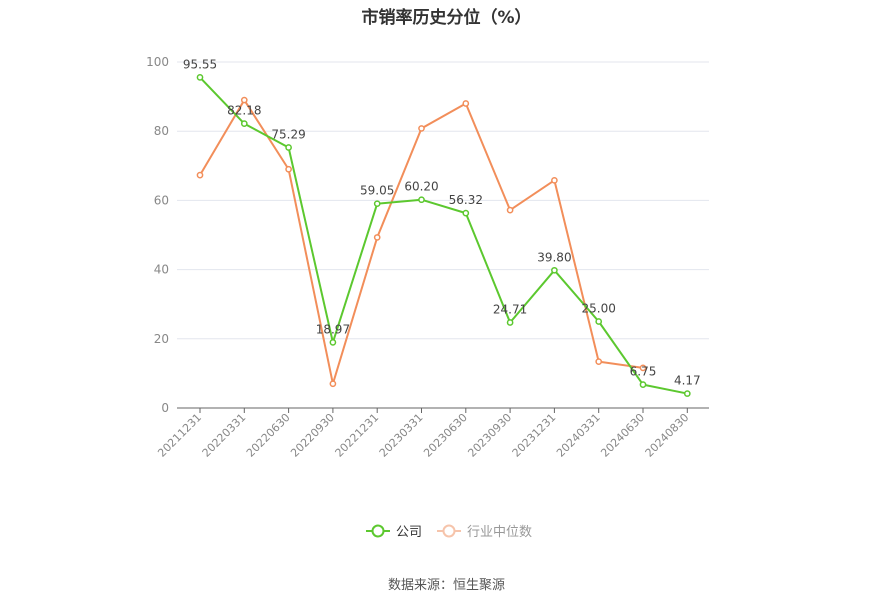  I want to click on data-label: 4.17, so click(687, 381).